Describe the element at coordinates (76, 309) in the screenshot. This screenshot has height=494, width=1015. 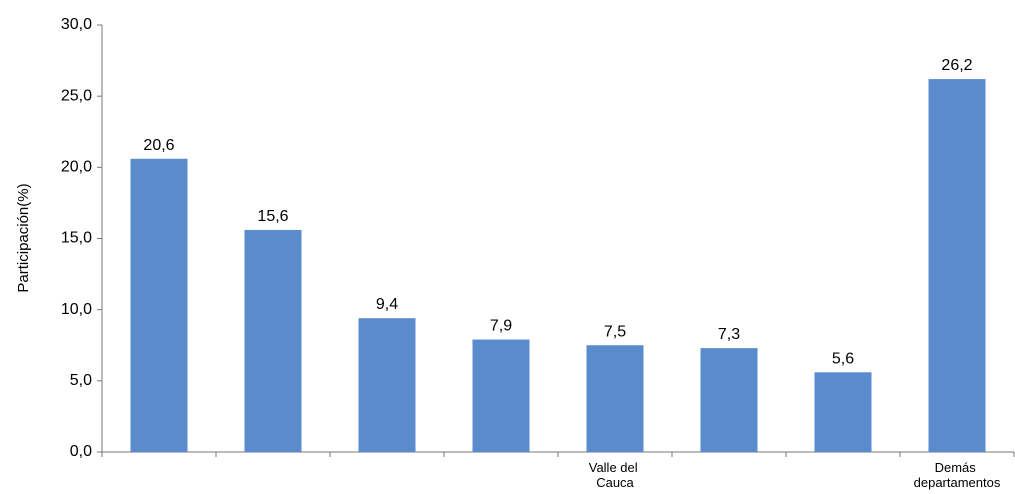
I see `y-tick-label: 10,0` at that location.